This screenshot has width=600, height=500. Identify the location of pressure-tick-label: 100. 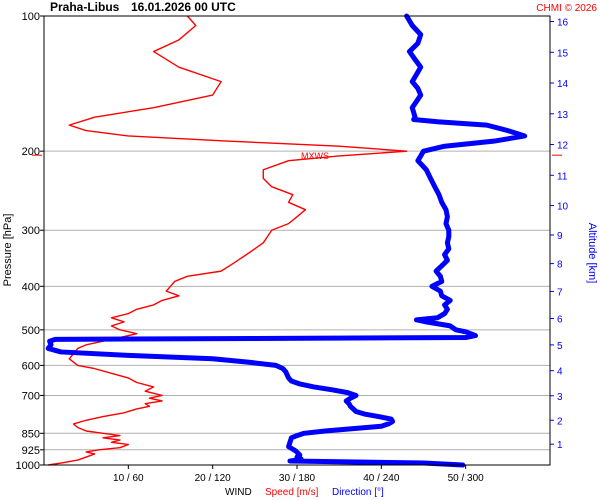
(31, 17).